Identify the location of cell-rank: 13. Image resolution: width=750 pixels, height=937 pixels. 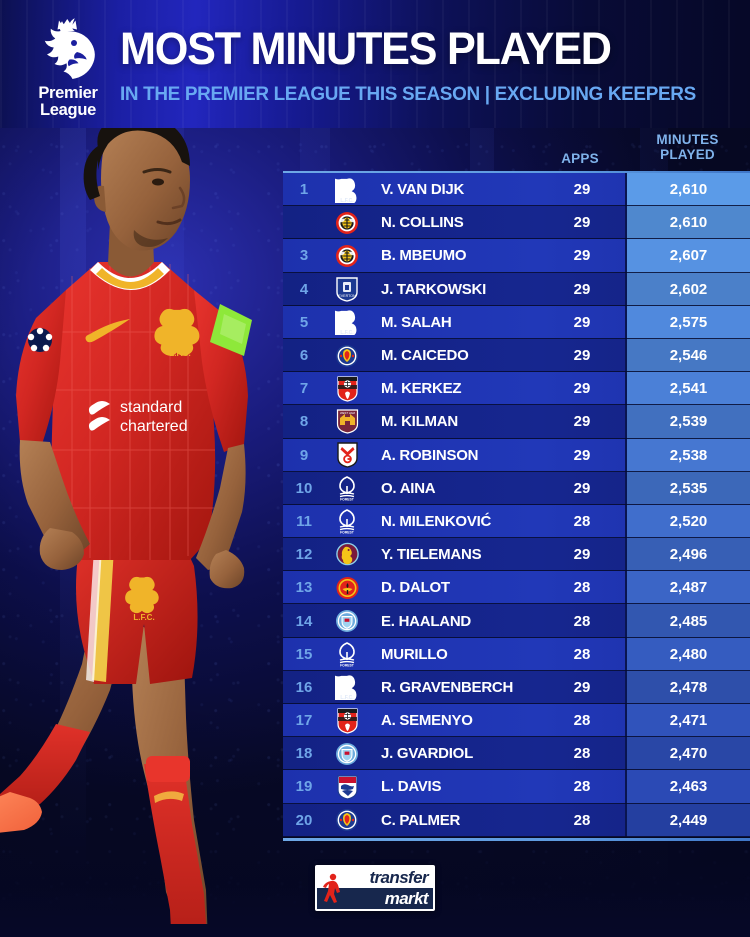
(304, 588).